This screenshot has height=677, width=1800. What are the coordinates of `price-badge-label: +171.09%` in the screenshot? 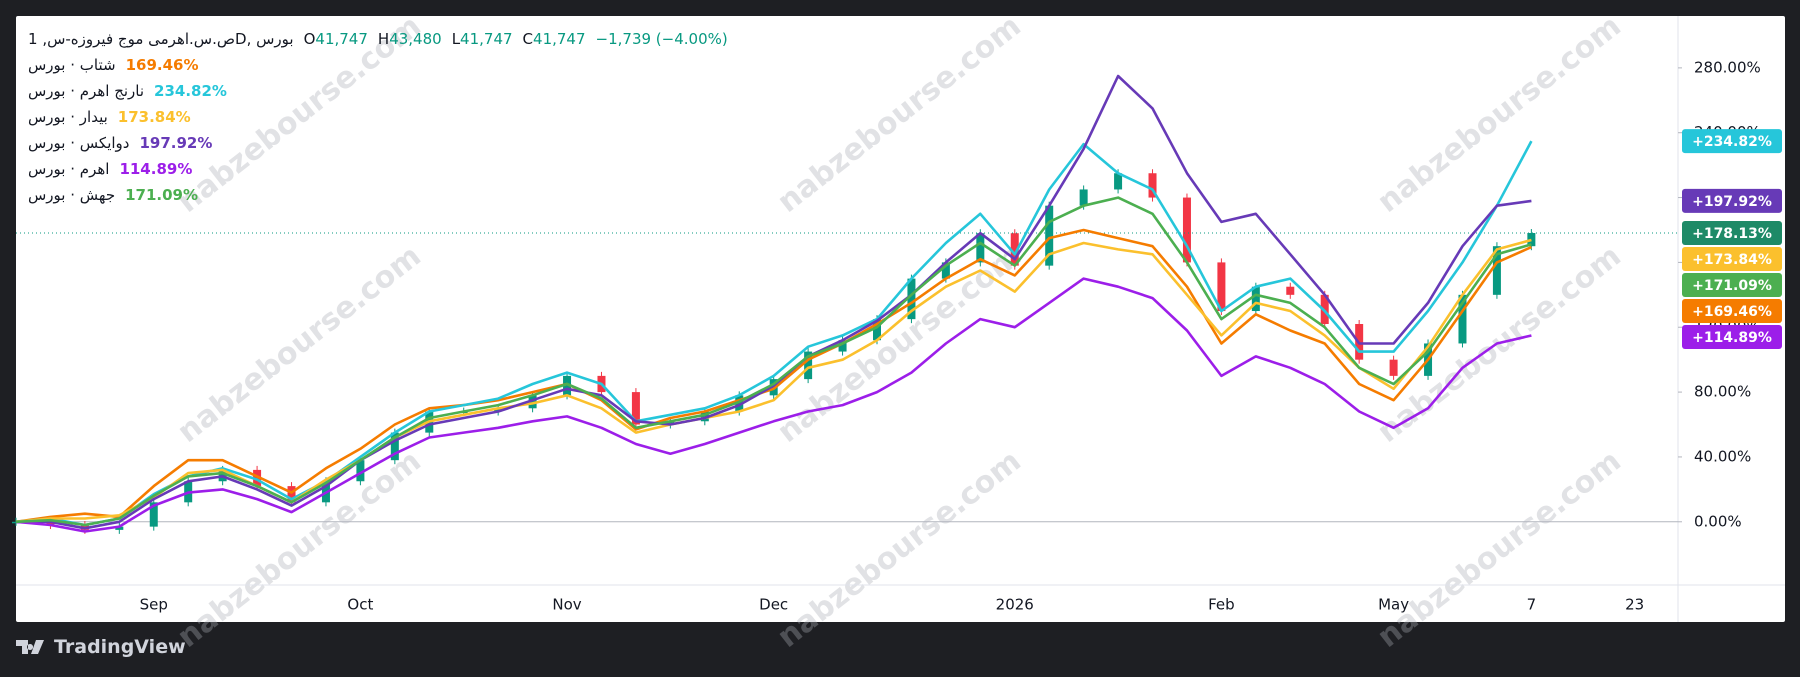 It's located at (1732, 286).